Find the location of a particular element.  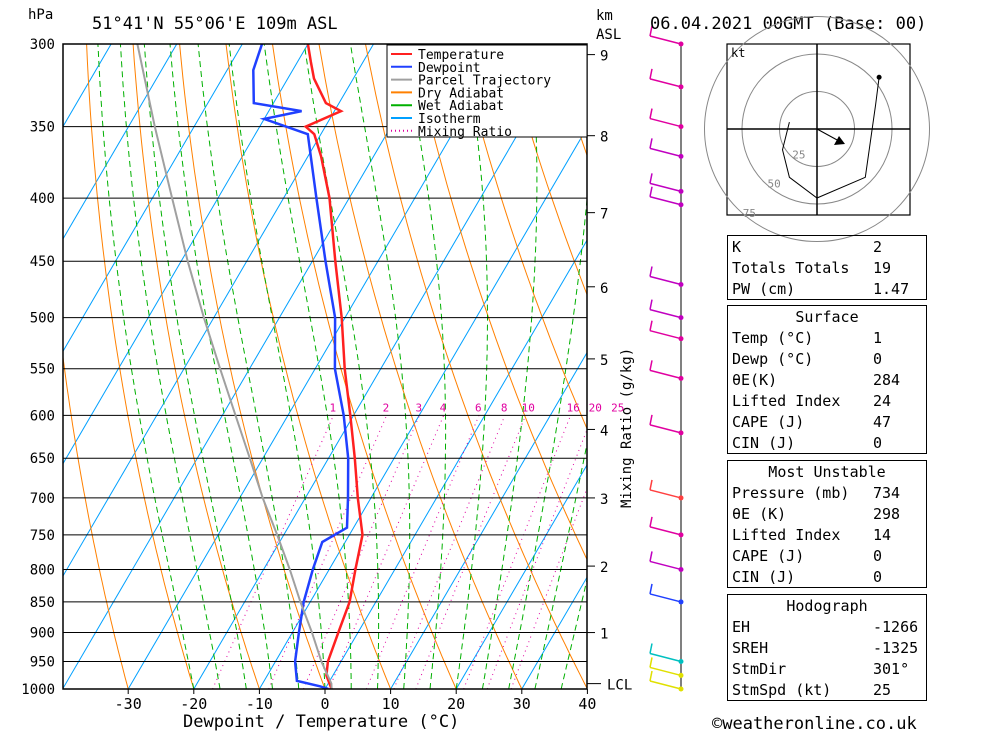

pressure-tick-label: 700 is located at coordinates (42, 499).